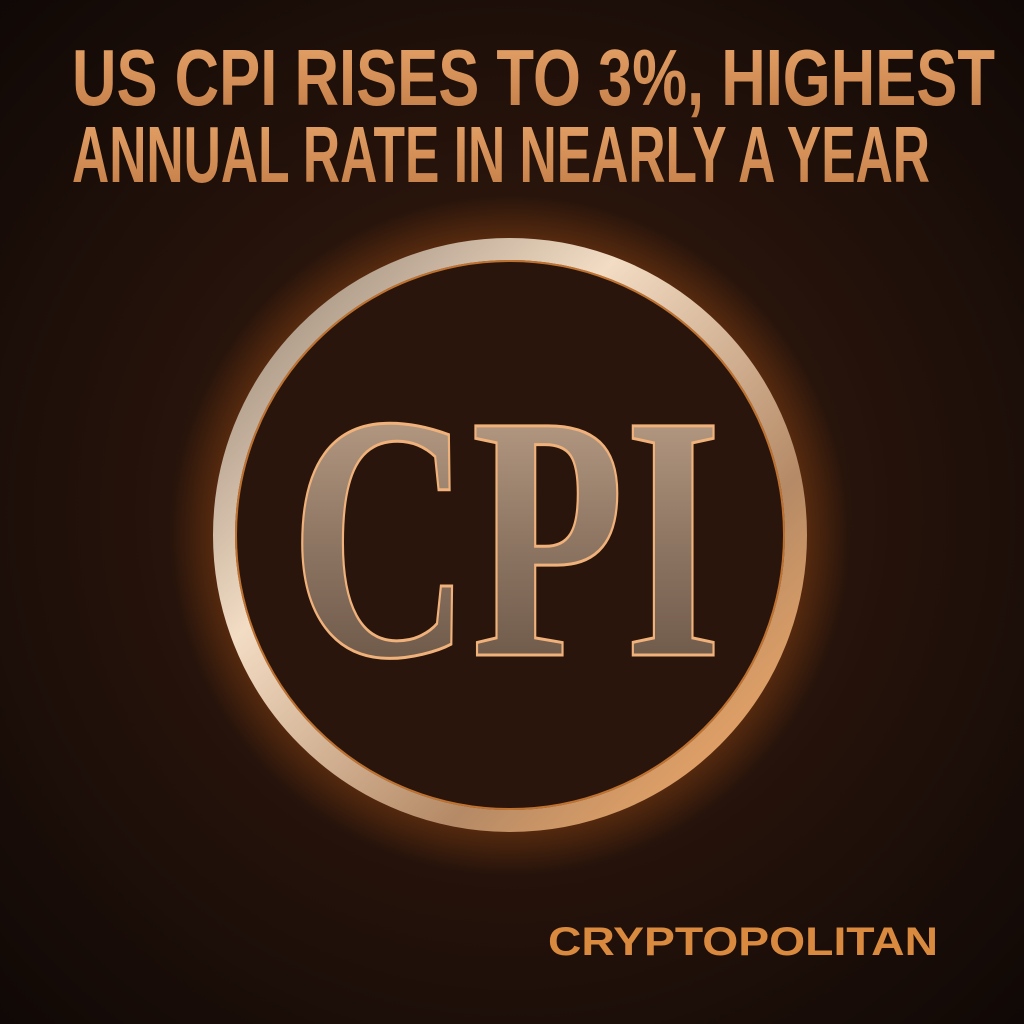  I want to click on headline-line: ANNUAL RATE IN NEARLY A YEAR, so click(501, 154).